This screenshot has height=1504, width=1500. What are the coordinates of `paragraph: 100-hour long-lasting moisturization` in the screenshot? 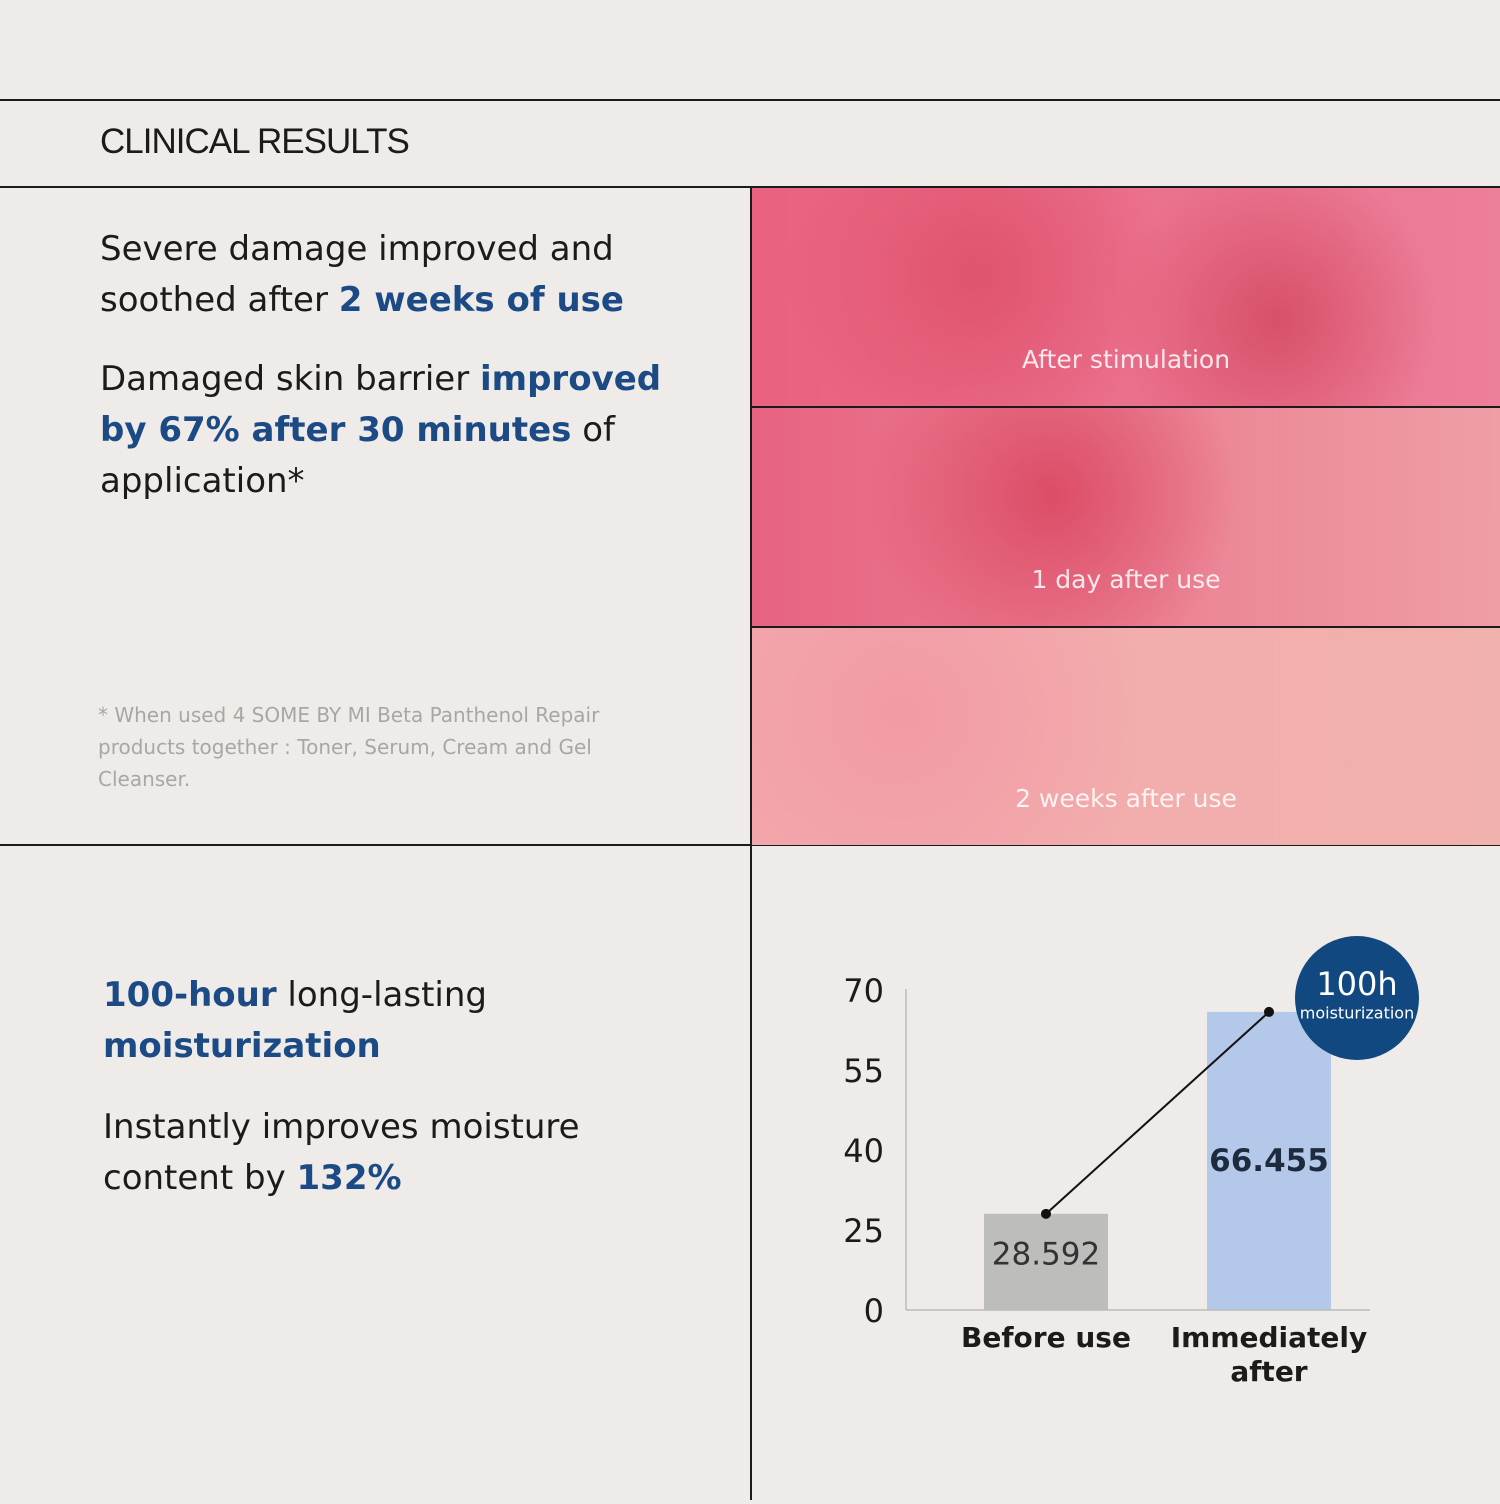 It's located at (313, 1021).